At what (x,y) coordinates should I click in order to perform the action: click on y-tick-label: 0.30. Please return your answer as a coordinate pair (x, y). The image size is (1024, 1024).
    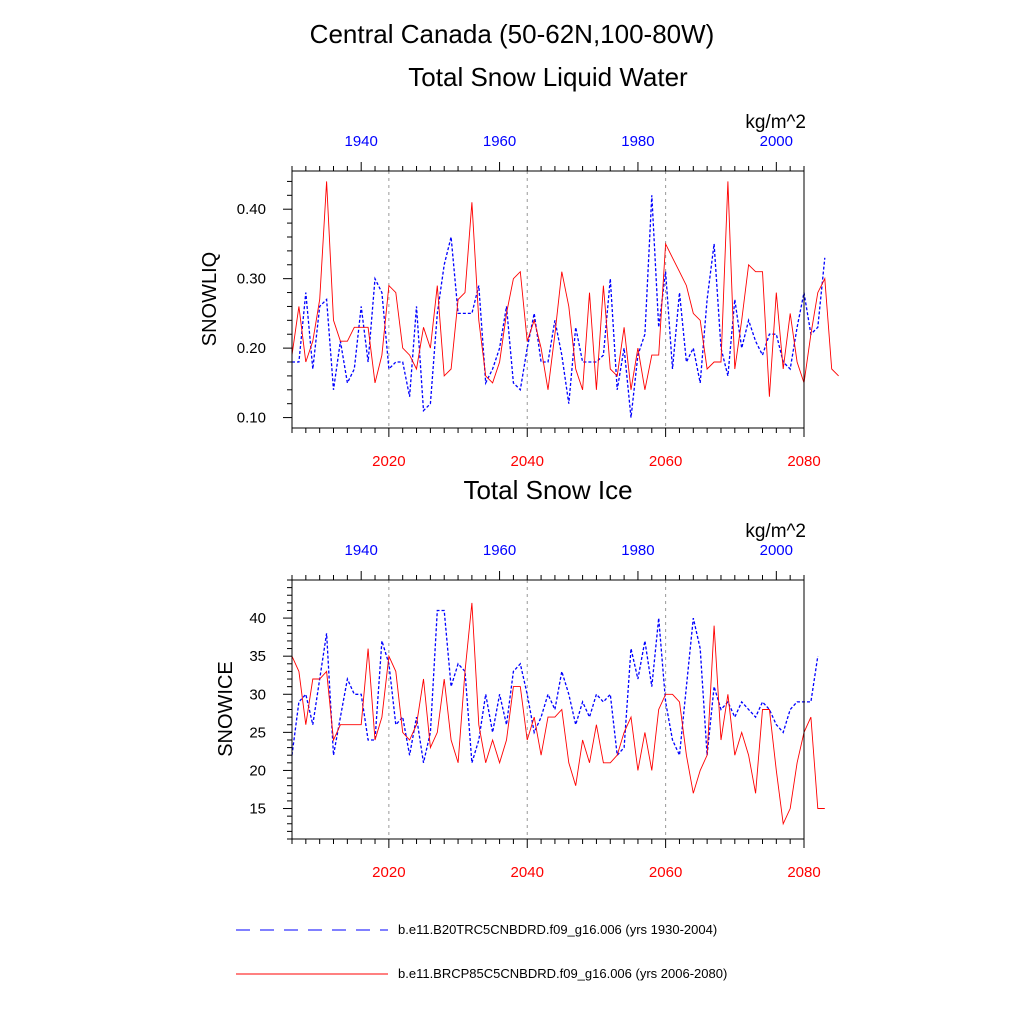
    Looking at the image, I should click on (251, 279).